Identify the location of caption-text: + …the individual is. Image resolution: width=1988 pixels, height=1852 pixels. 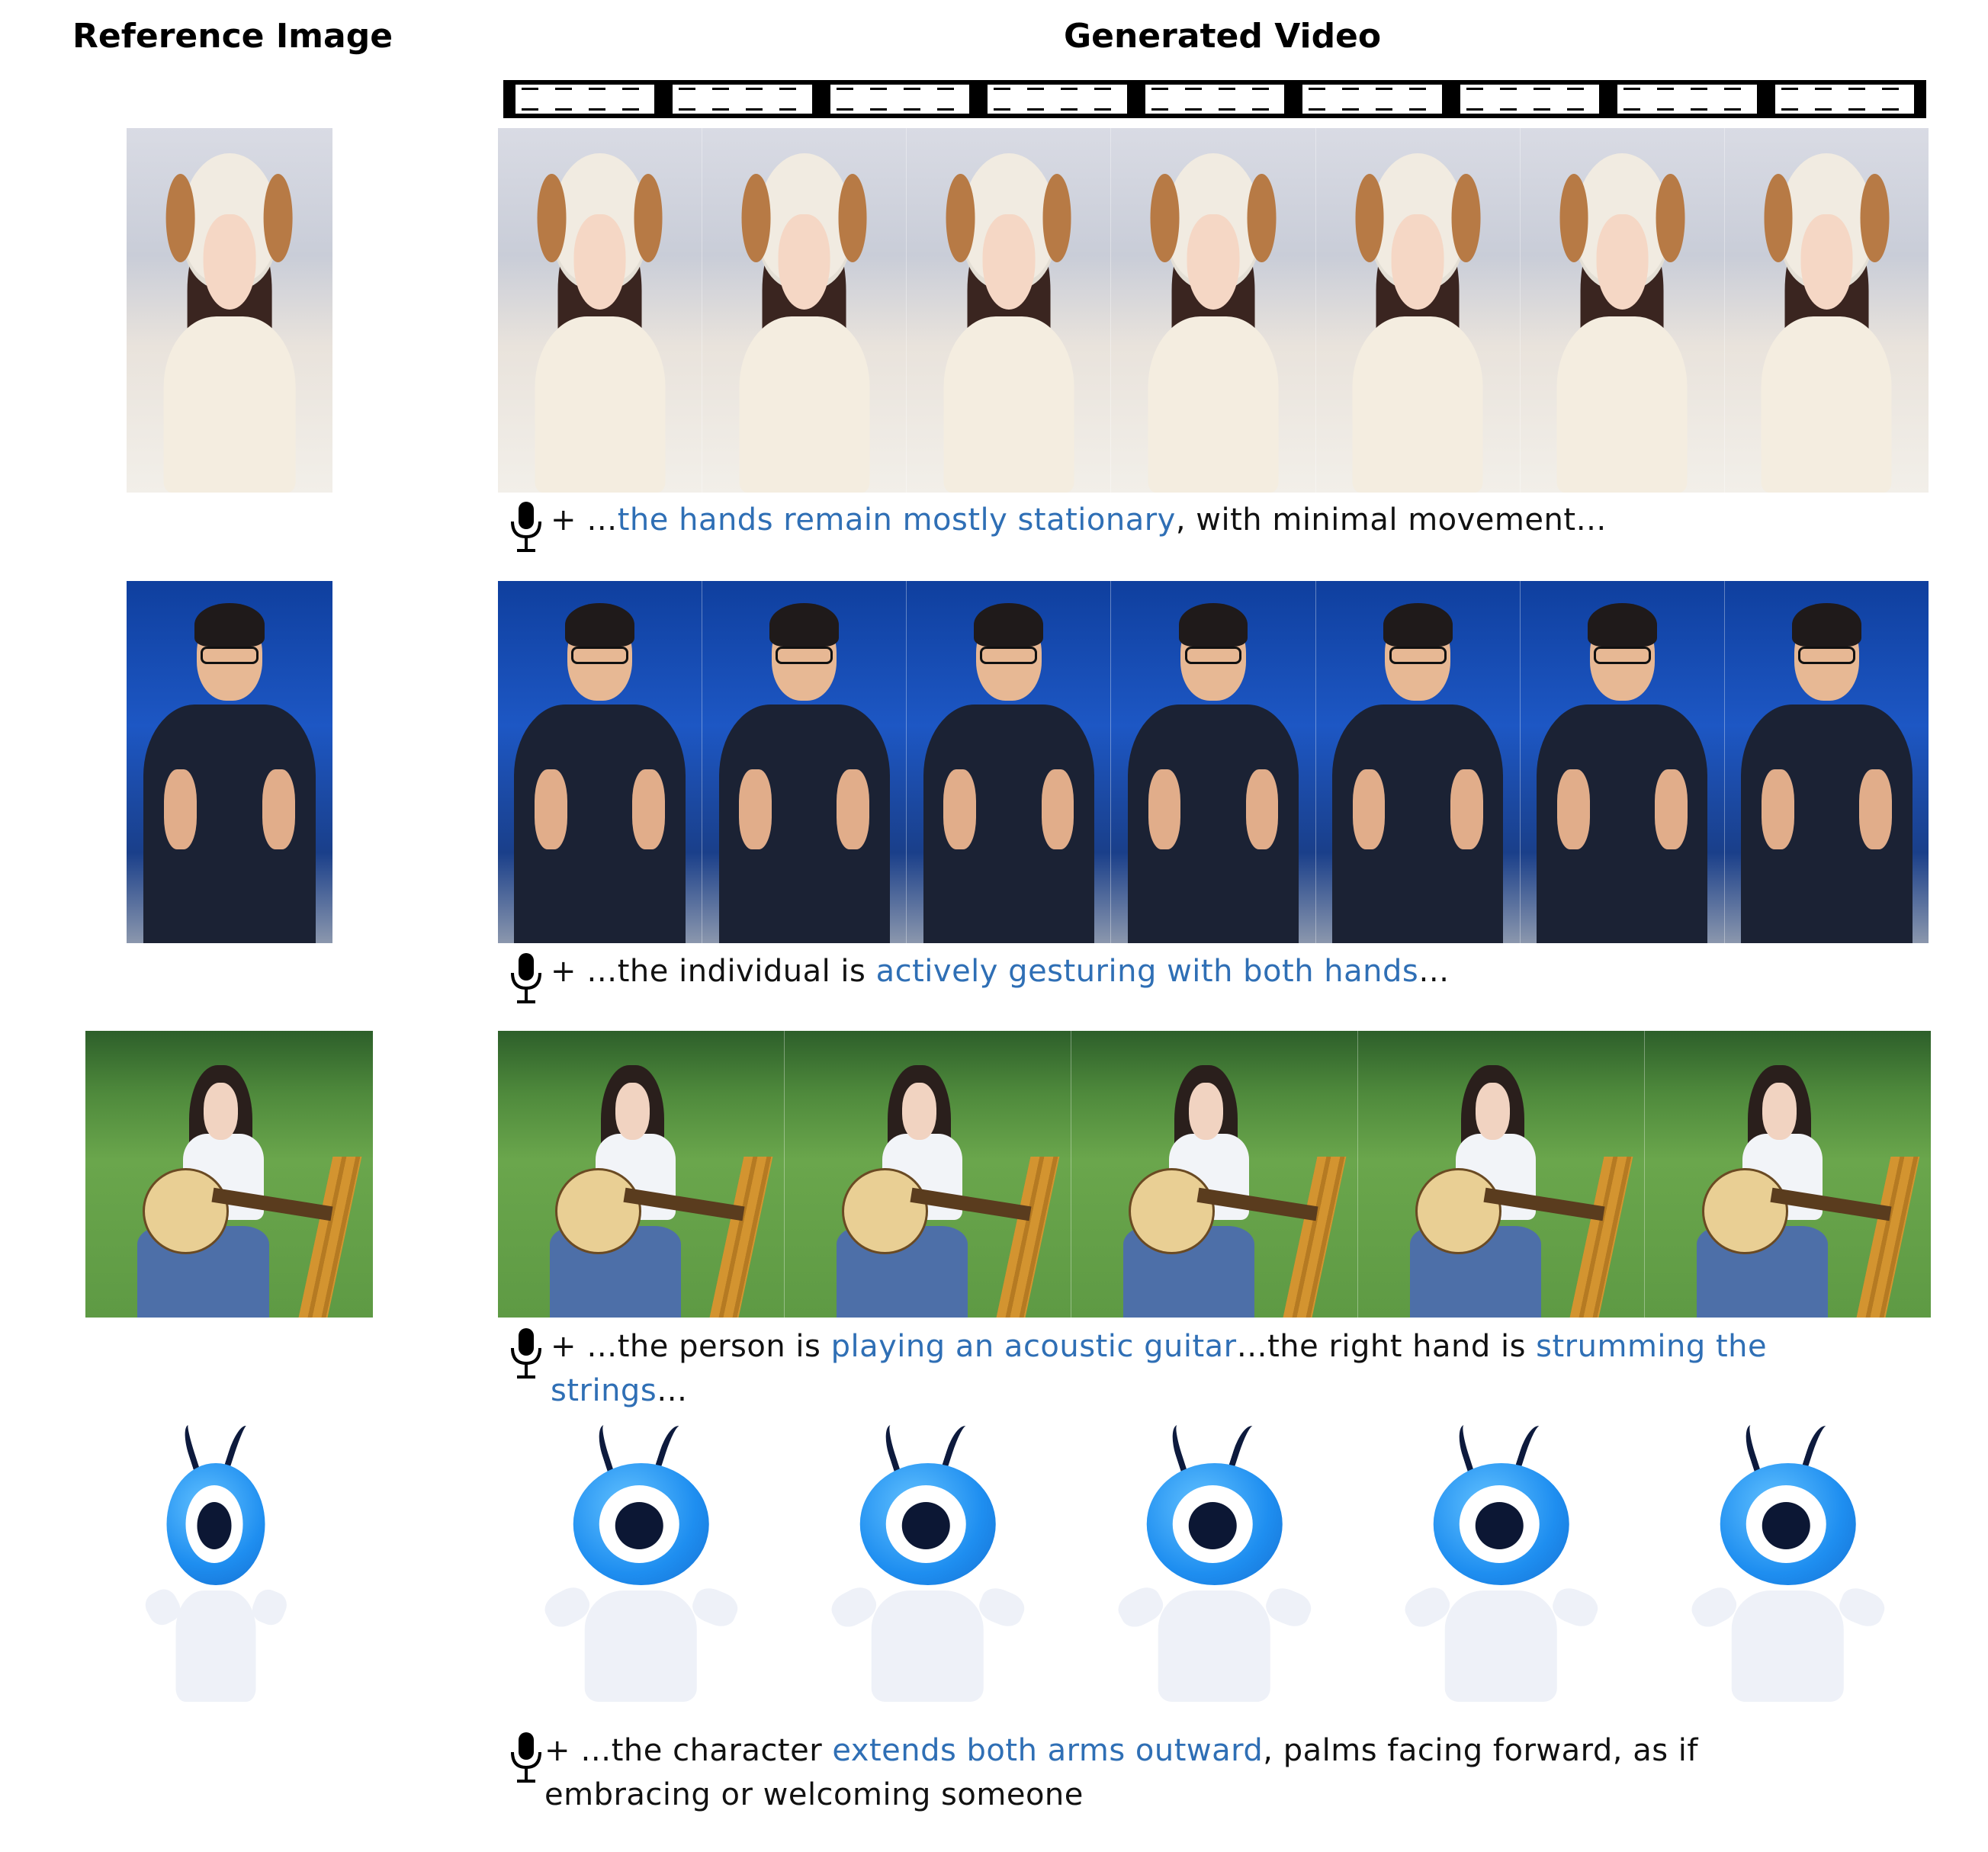
(713, 971).